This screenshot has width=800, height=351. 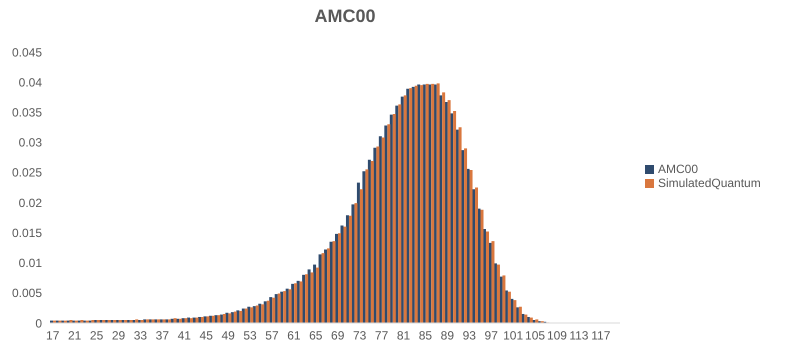 I want to click on y-tick-label: 0.035, so click(x=27, y=112).